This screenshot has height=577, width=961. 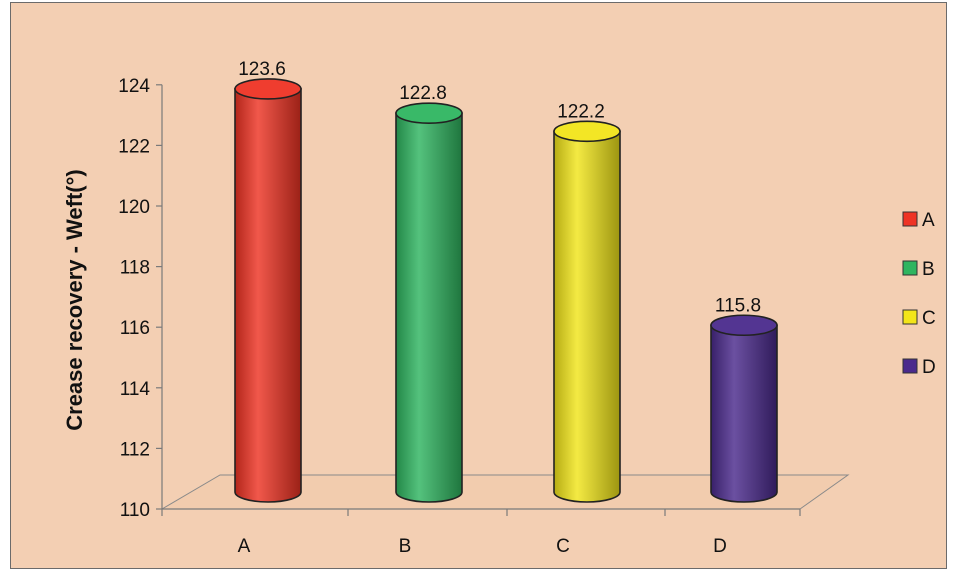 What do you see at coordinates (134, 207) in the screenshot?
I see `y-tick-label: 120` at bounding box center [134, 207].